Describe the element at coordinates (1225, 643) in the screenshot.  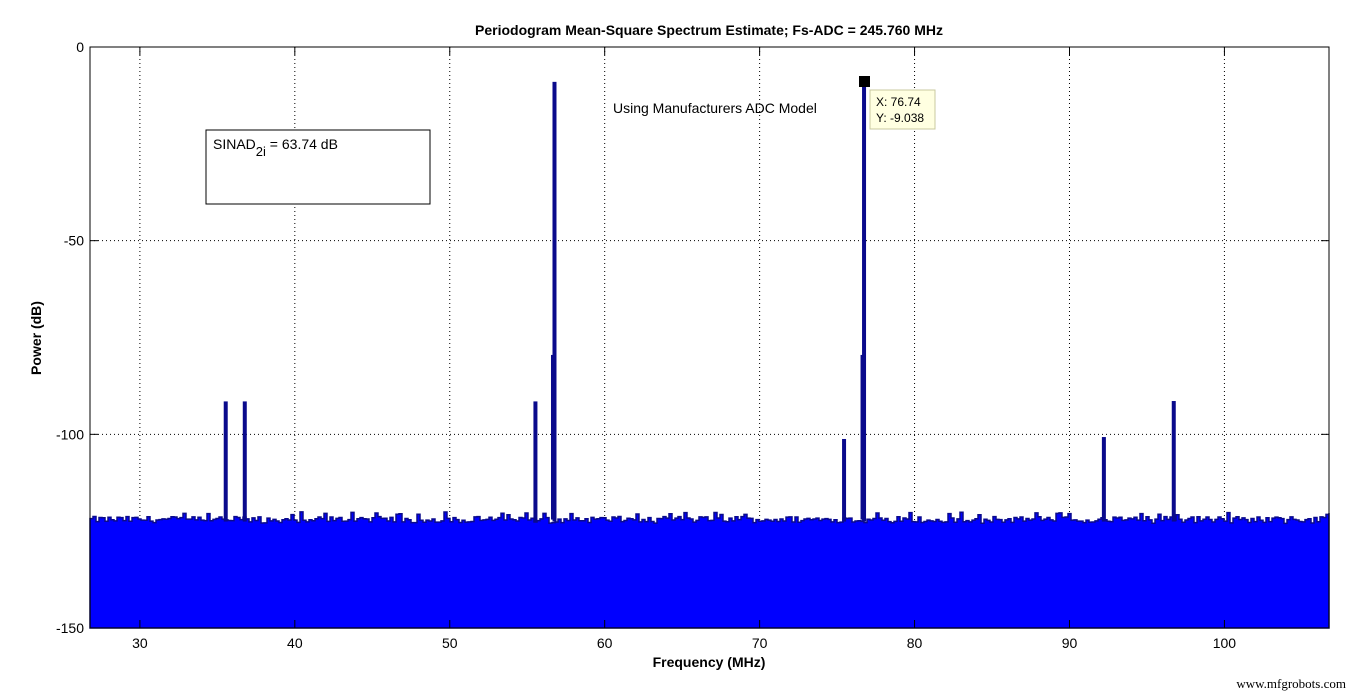
I see `x-tick-label: 100` at that location.